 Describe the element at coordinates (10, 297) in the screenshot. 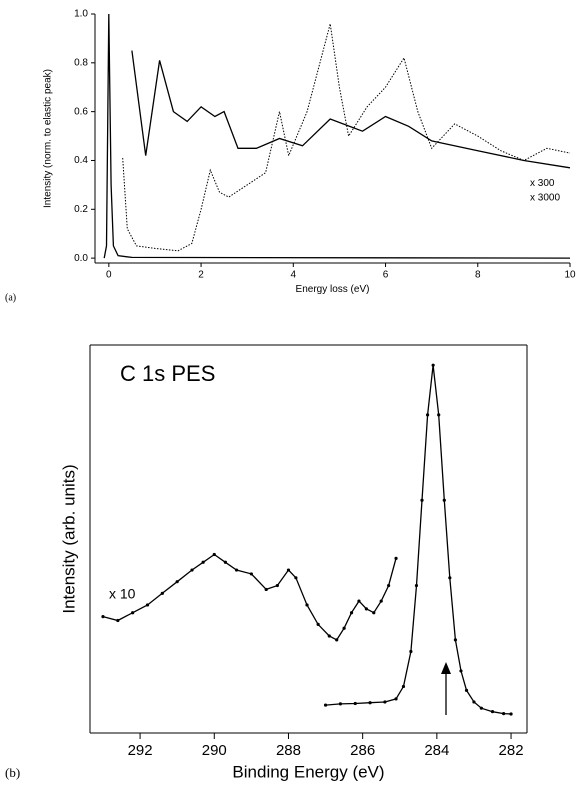

I see `panel-label: (a)` at that location.